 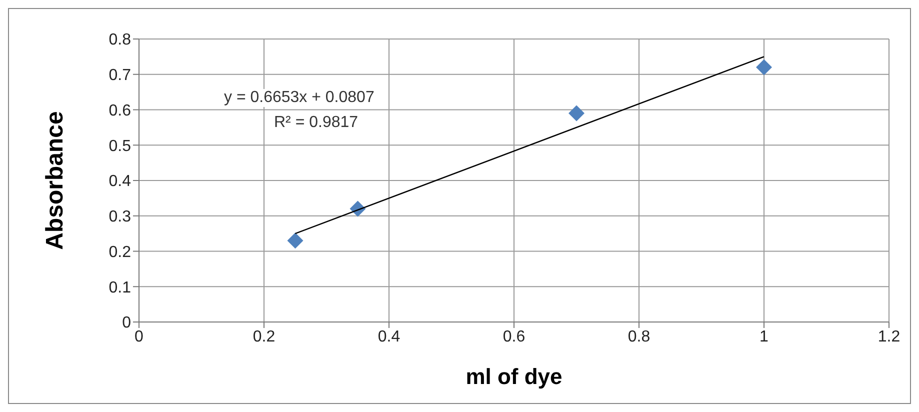 What do you see at coordinates (120, 252) in the screenshot?
I see `y-tick-label: 0.2` at bounding box center [120, 252].